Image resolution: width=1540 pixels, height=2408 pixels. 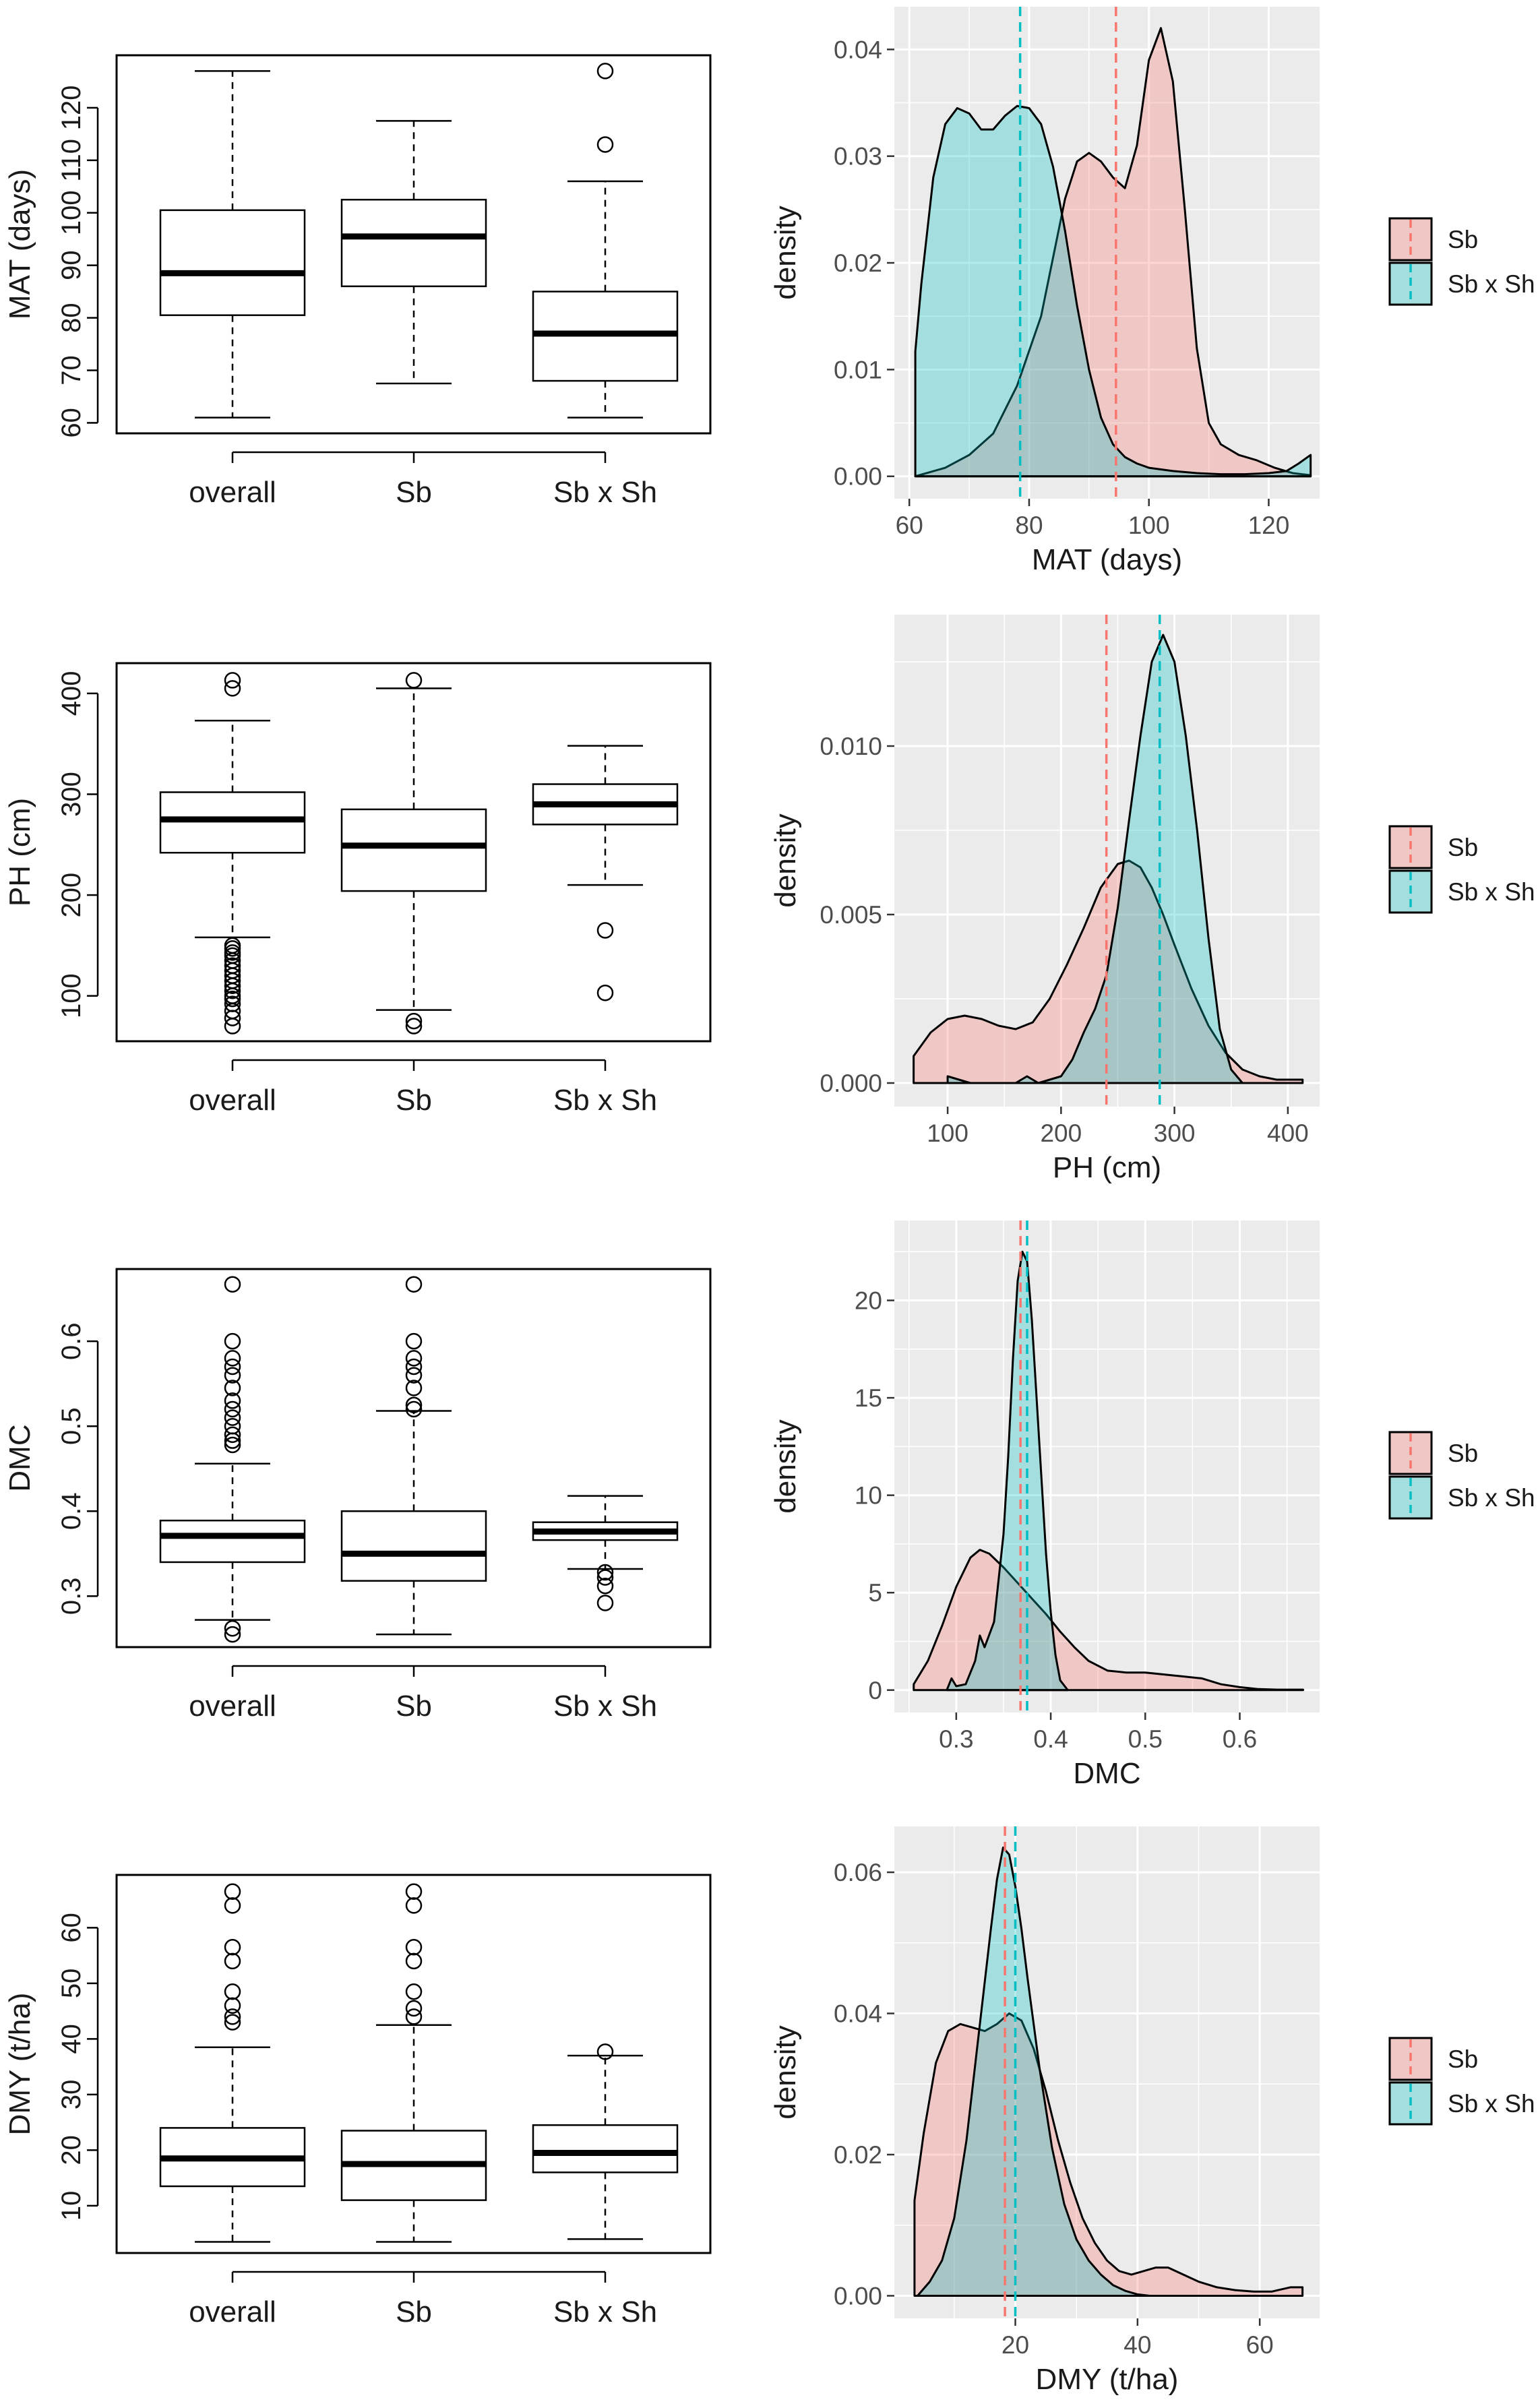 I want to click on y-tick-label: 0.04, so click(x=858, y=2014).